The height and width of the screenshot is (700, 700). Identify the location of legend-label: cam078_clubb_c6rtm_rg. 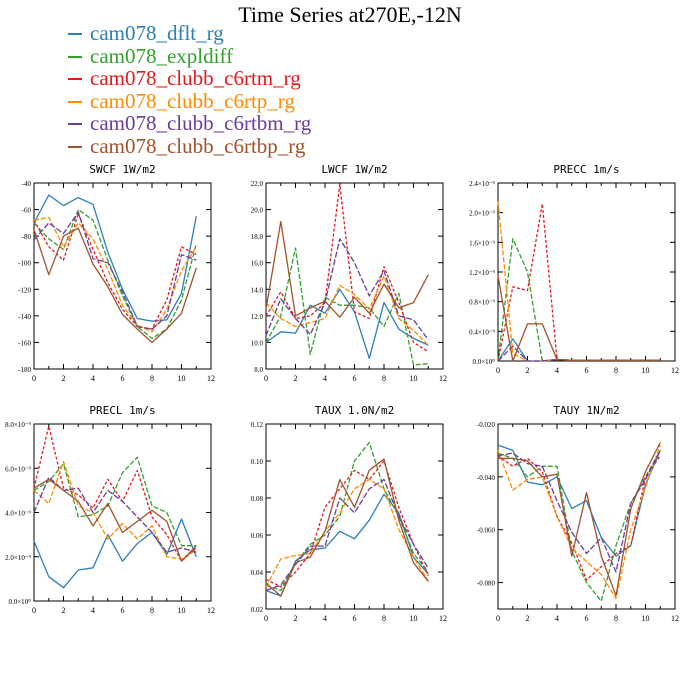
(195, 78).